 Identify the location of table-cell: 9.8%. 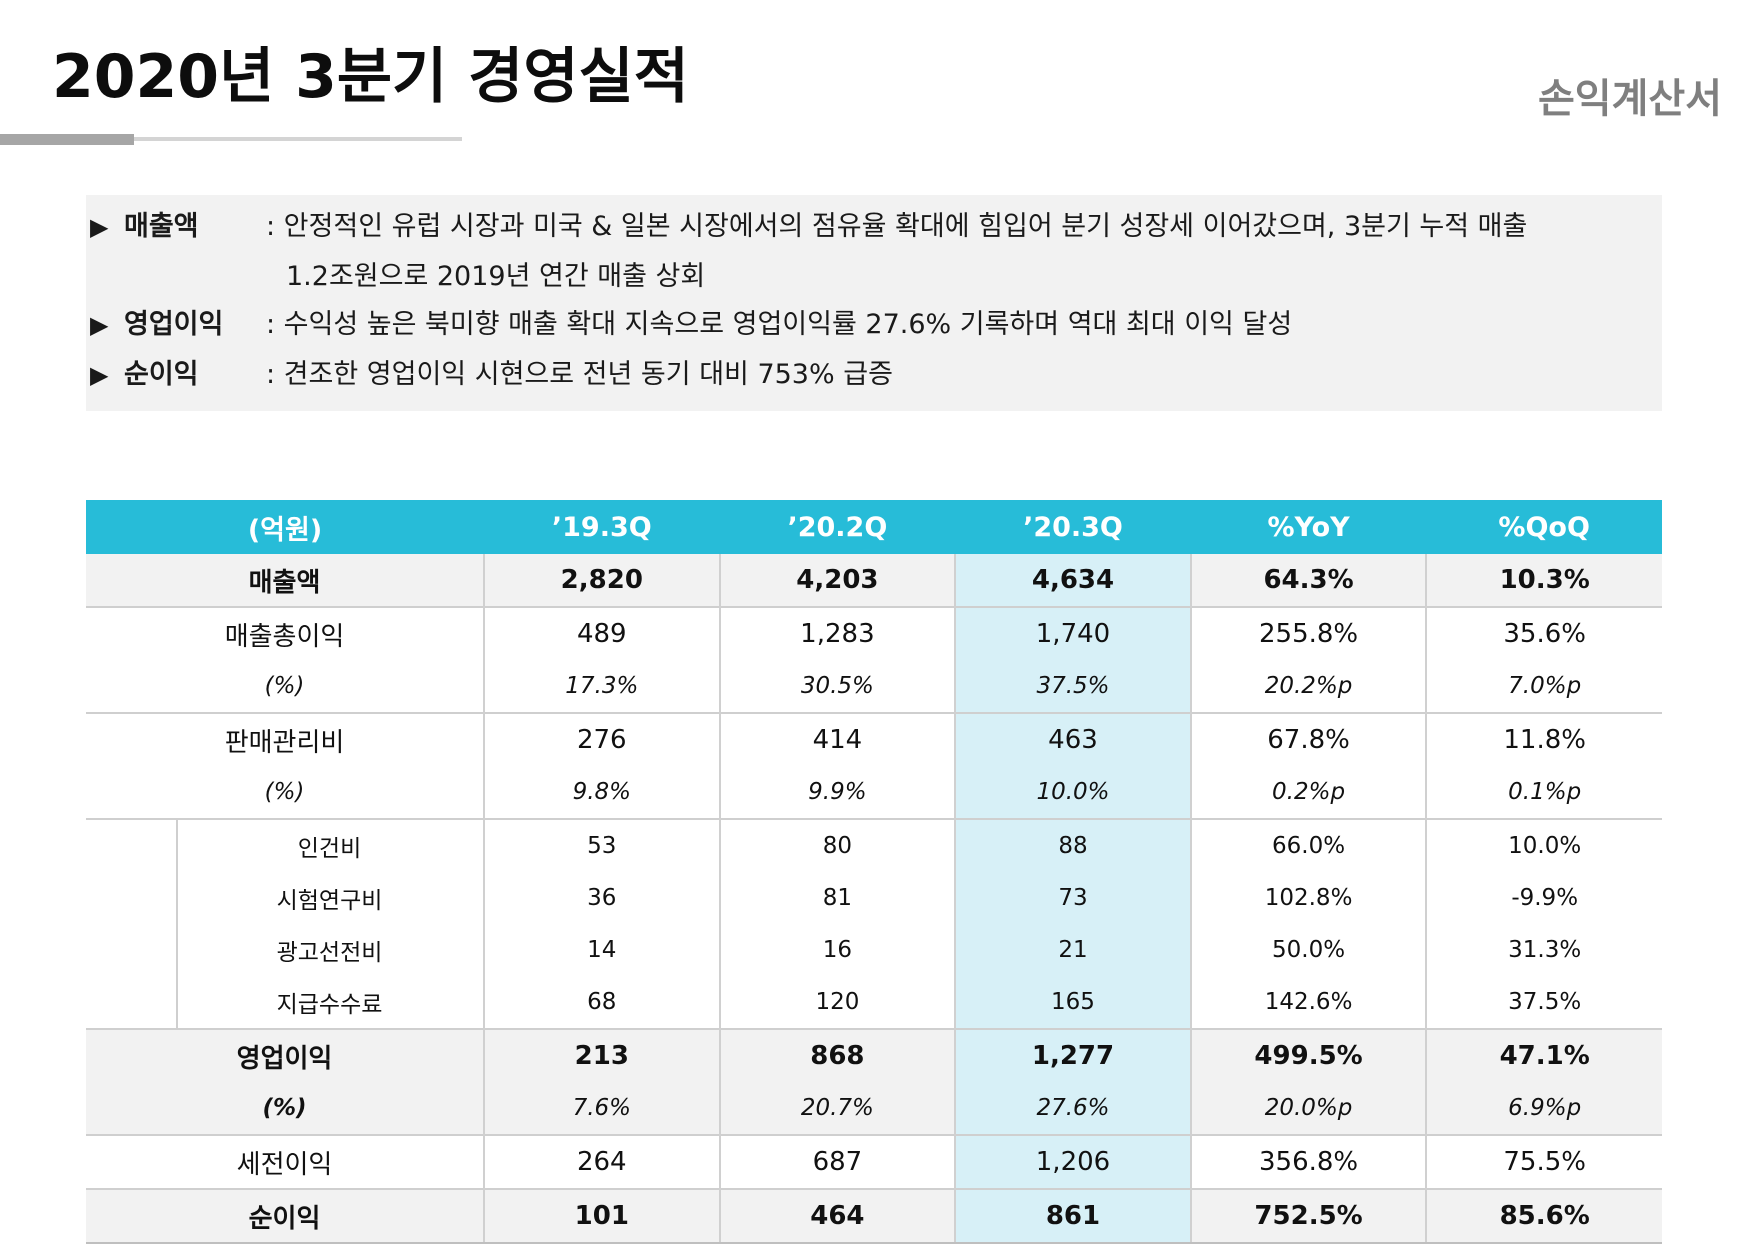
(601, 792).